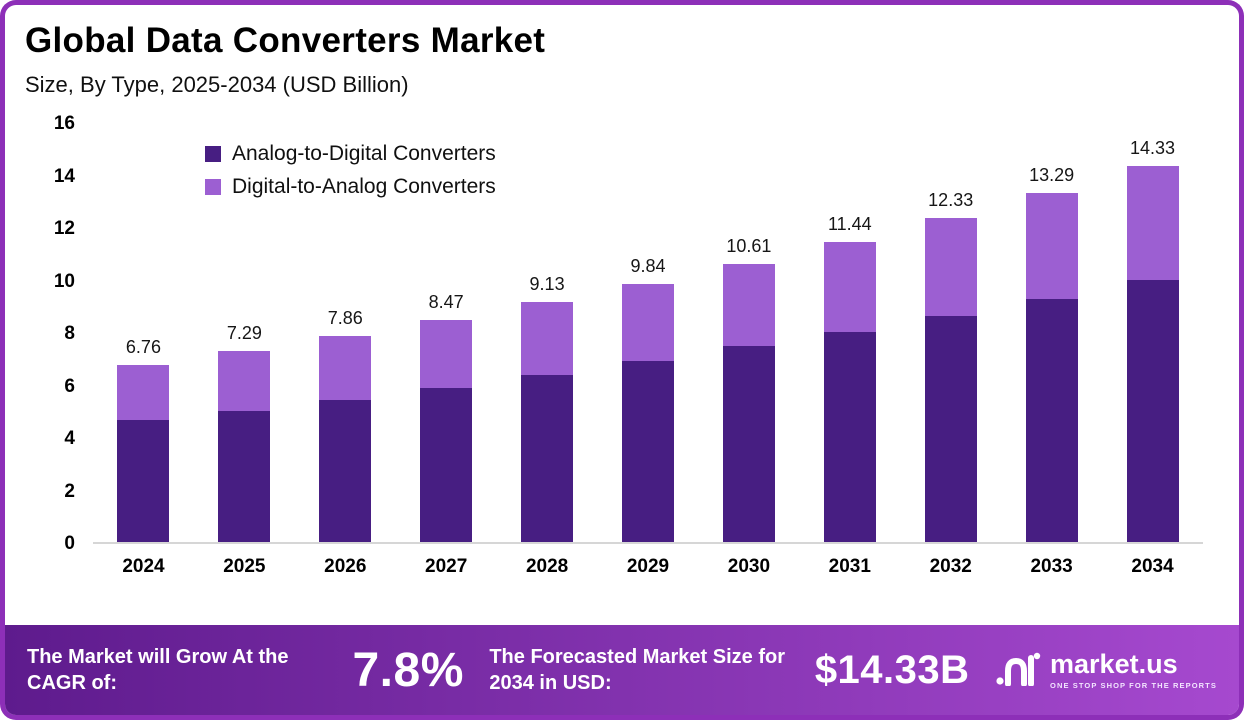 The image size is (1244, 720). I want to click on bar-total-label: 10.61, so click(749, 245).